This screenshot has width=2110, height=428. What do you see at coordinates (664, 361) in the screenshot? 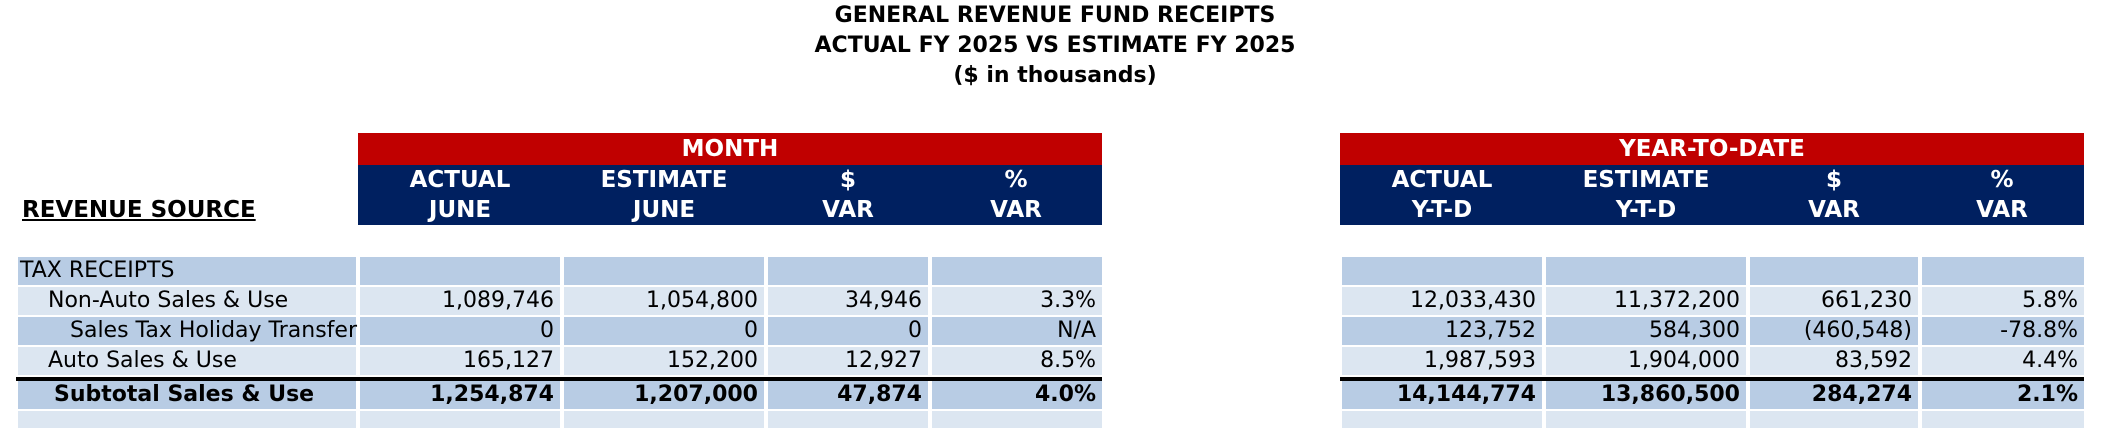
I see `month-estimate-cell: 152,200` at bounding box center [664, 361].